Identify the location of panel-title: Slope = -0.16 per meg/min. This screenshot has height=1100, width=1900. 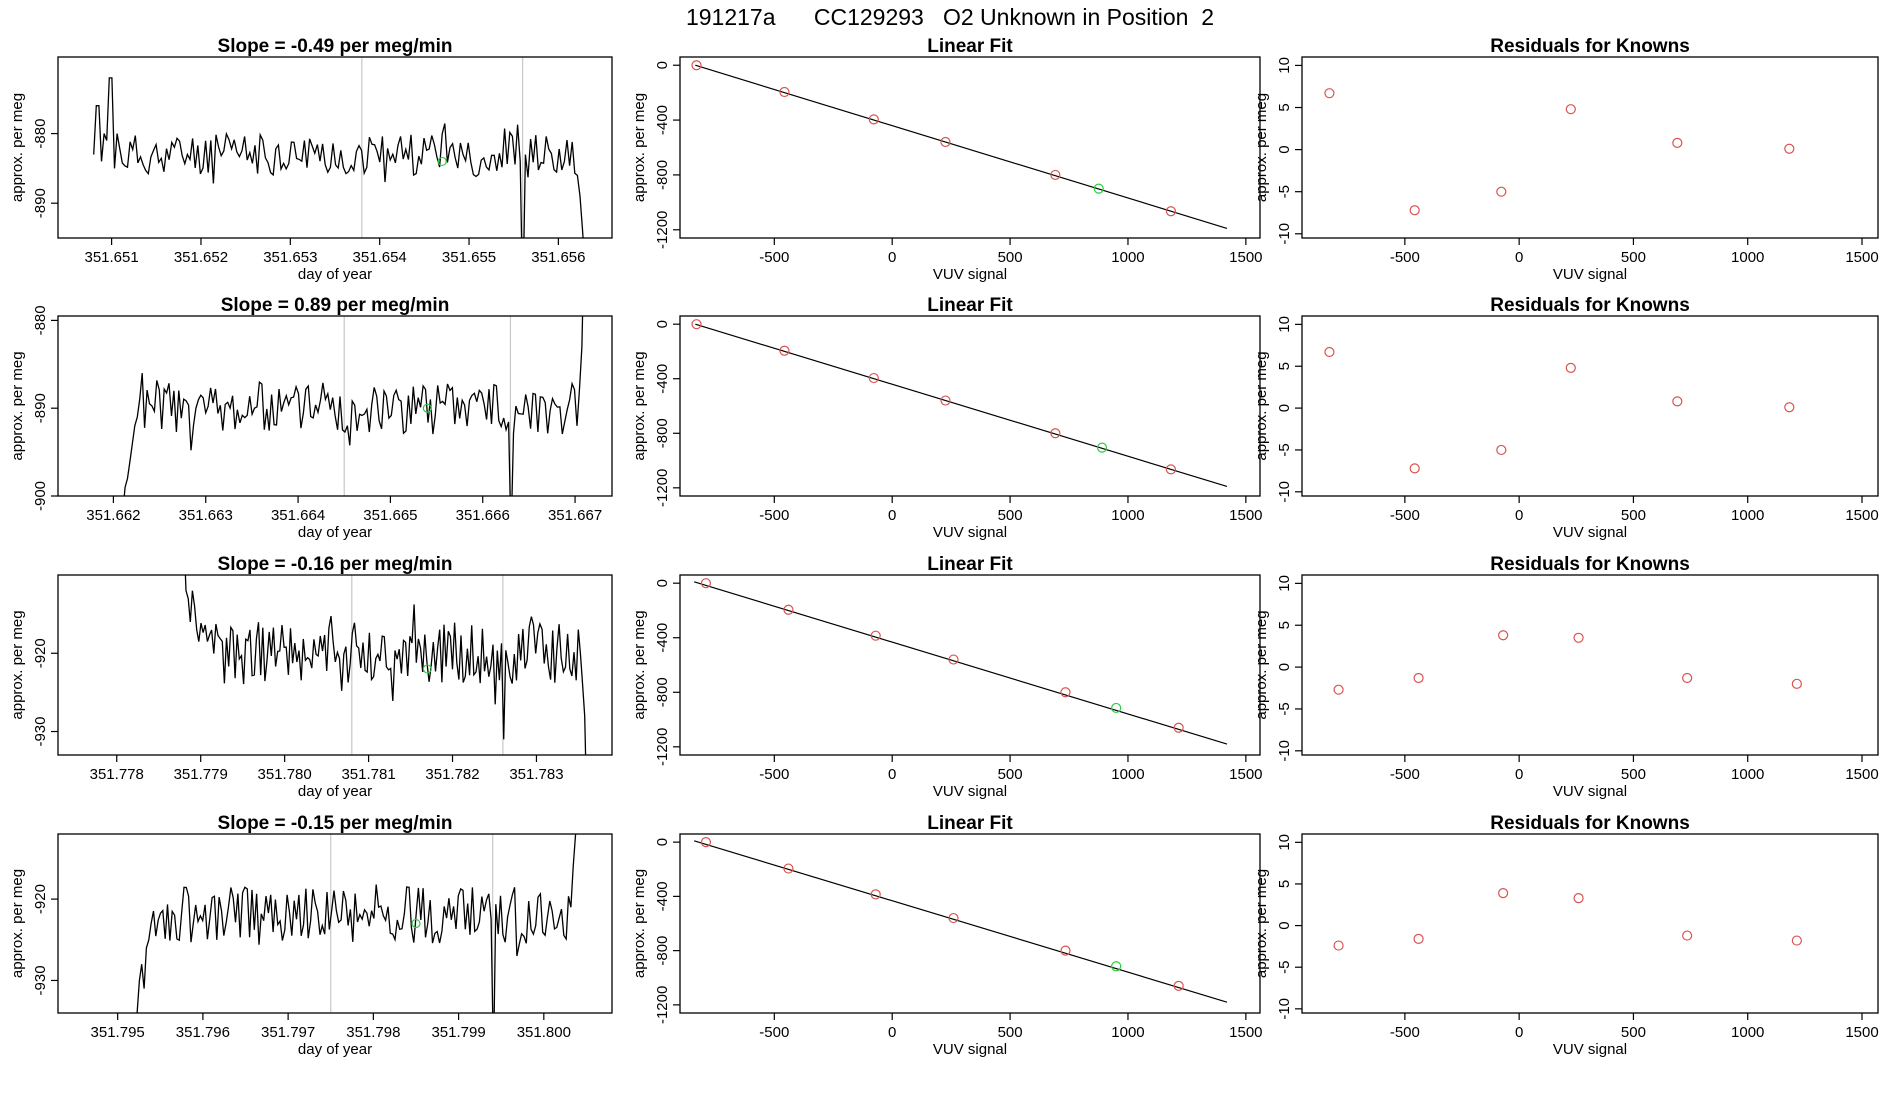
(335, 564).